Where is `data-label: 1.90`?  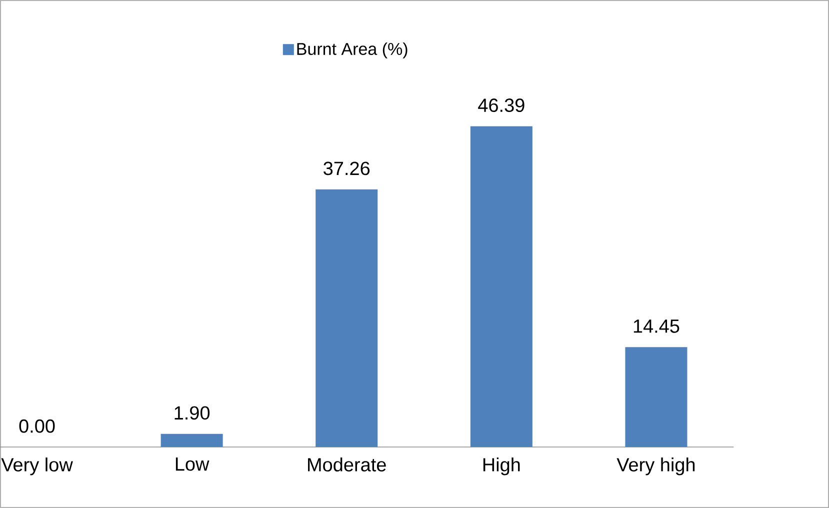 data-label: 1.90 is located at coordinates (192, 413).